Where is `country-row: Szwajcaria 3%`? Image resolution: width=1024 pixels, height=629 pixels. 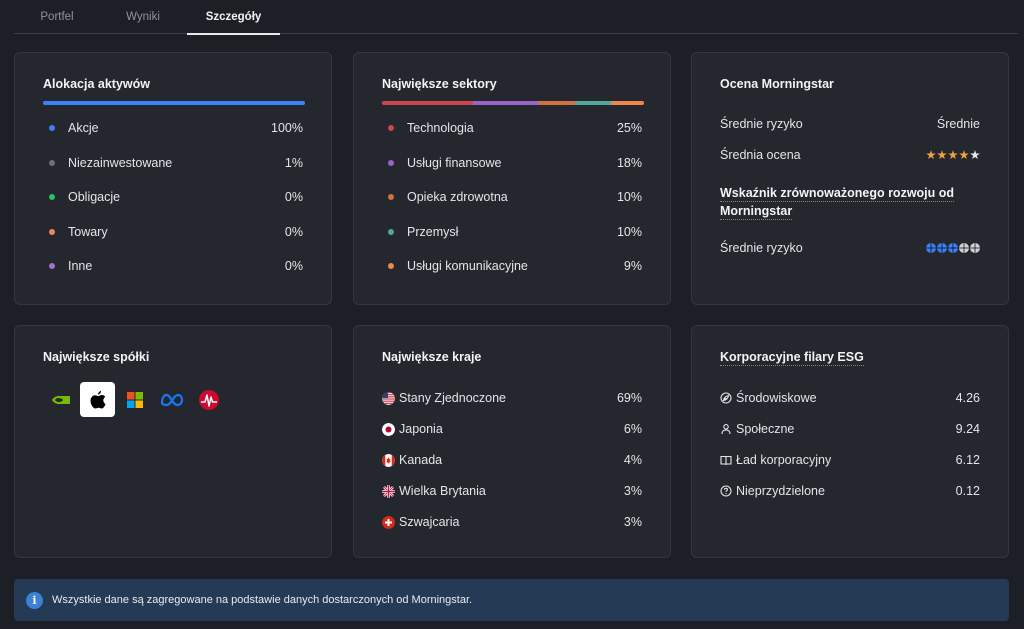 country-row: Szwajcaria 3% is located at coordinates (512, 522).